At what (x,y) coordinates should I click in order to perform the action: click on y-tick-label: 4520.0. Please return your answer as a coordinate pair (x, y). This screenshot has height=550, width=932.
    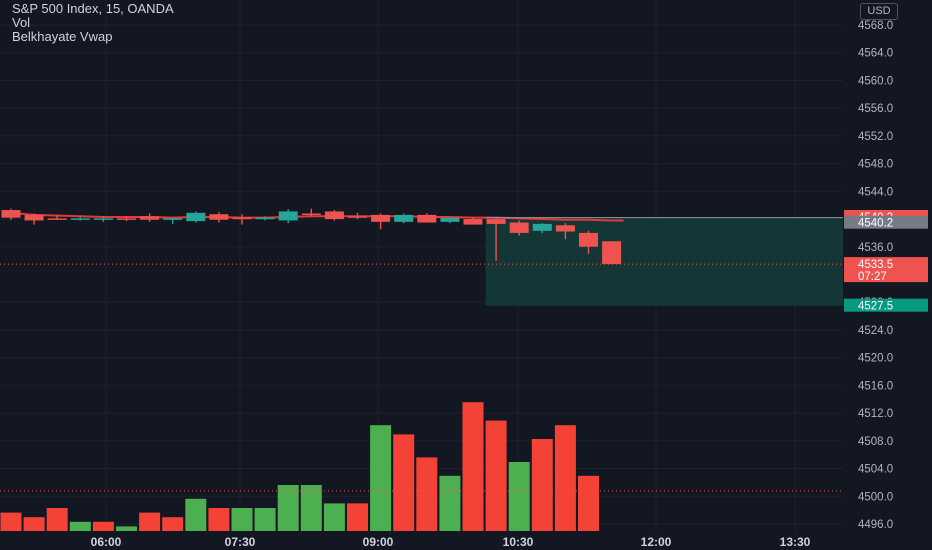
    Looking at the image, I should click on (875, 359).